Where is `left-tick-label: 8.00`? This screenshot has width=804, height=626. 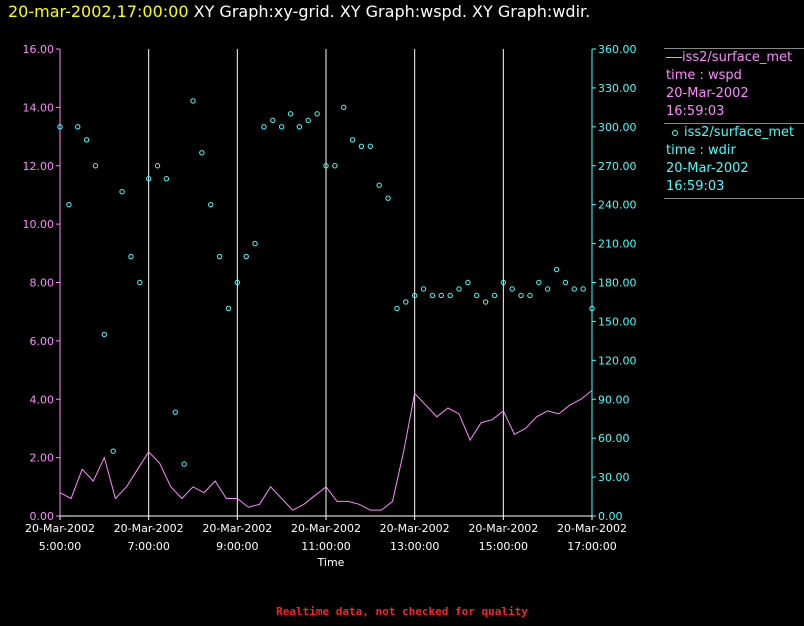 left-tick-label: 8.00 is located at coordinates (42, 283).